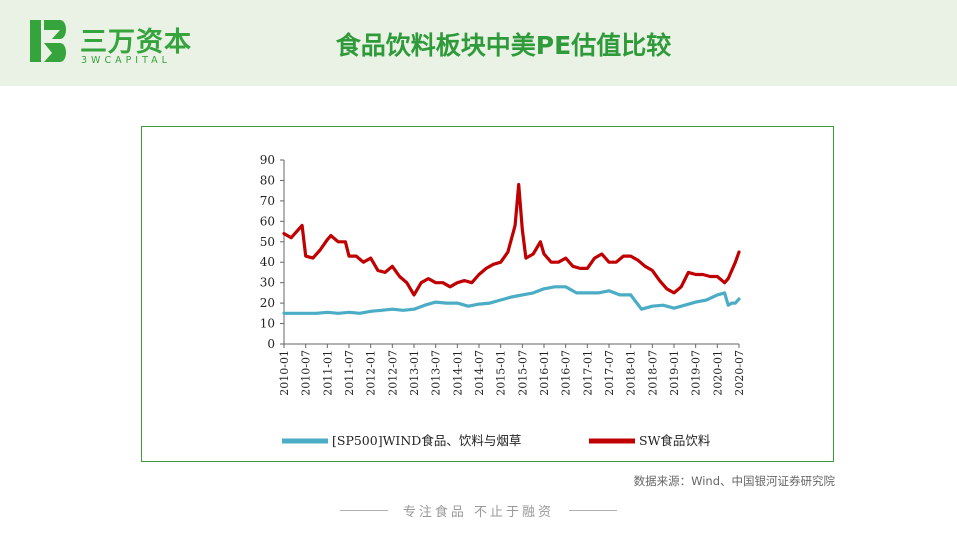  What do you see at coordinates (593, 510) in the screenshot?
I see `footer-line-right` at bounding box center [593, 510].